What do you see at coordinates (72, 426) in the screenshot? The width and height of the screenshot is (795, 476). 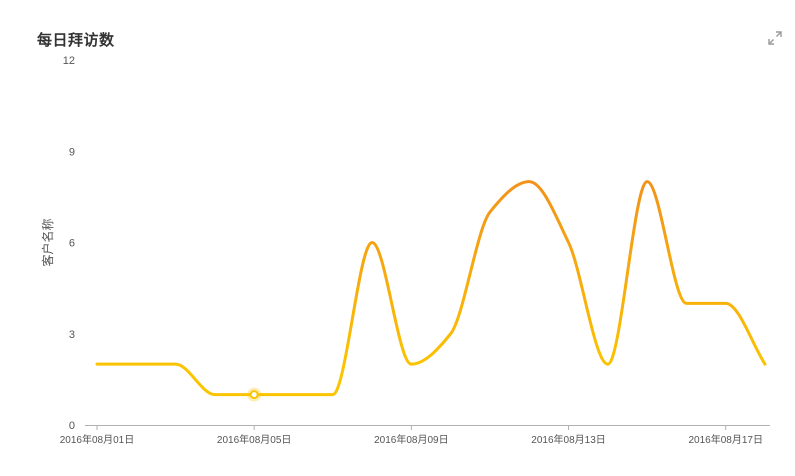 I see `y-tick-label: 0` at bounding box center [72, 426].